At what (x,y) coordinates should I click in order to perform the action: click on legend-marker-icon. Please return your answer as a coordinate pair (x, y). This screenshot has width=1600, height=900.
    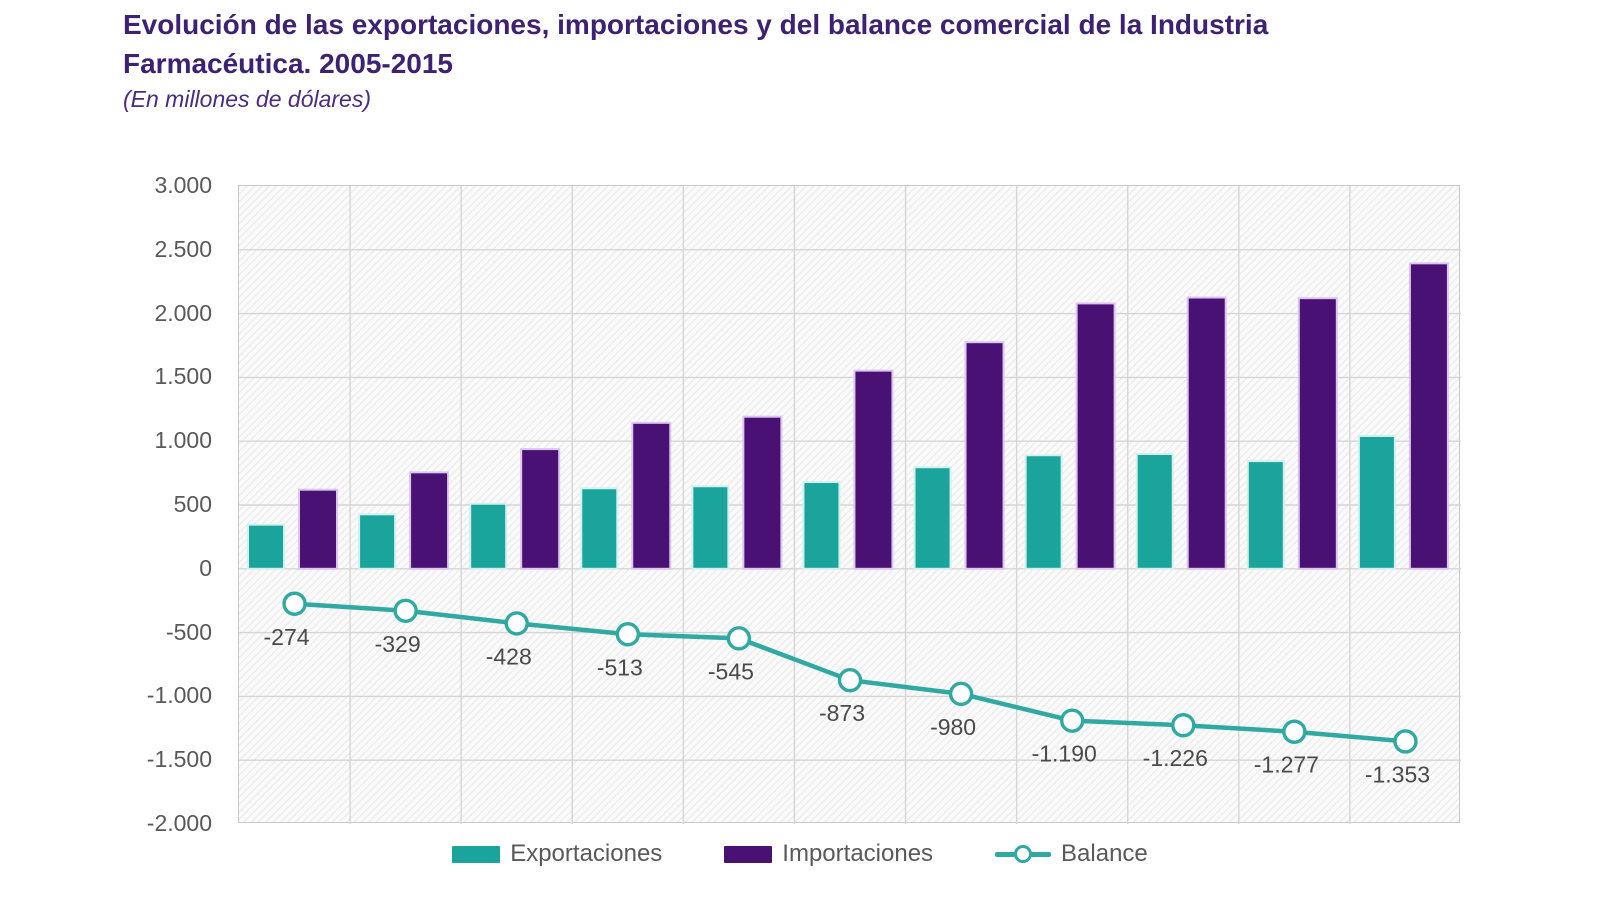
    Looking at the image, I should click on (1023, 854).